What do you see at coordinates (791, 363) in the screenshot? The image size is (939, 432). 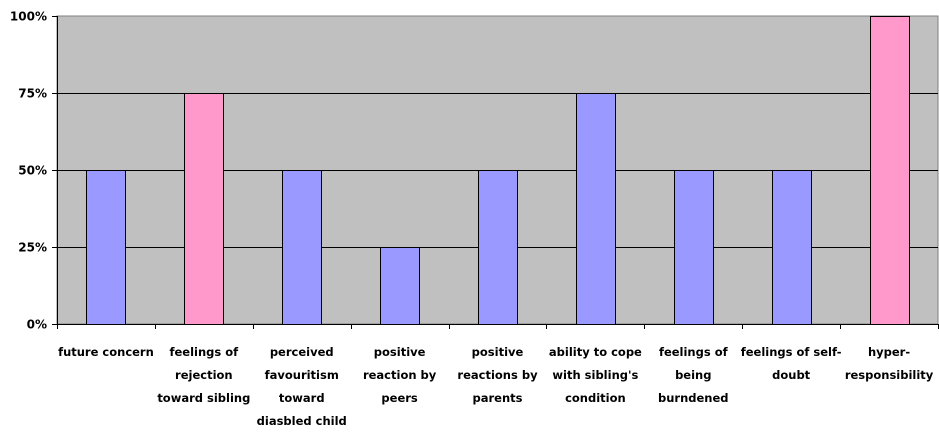 I see `x-category-label: feelings of self-doubt` at bounding box center [791, 363].